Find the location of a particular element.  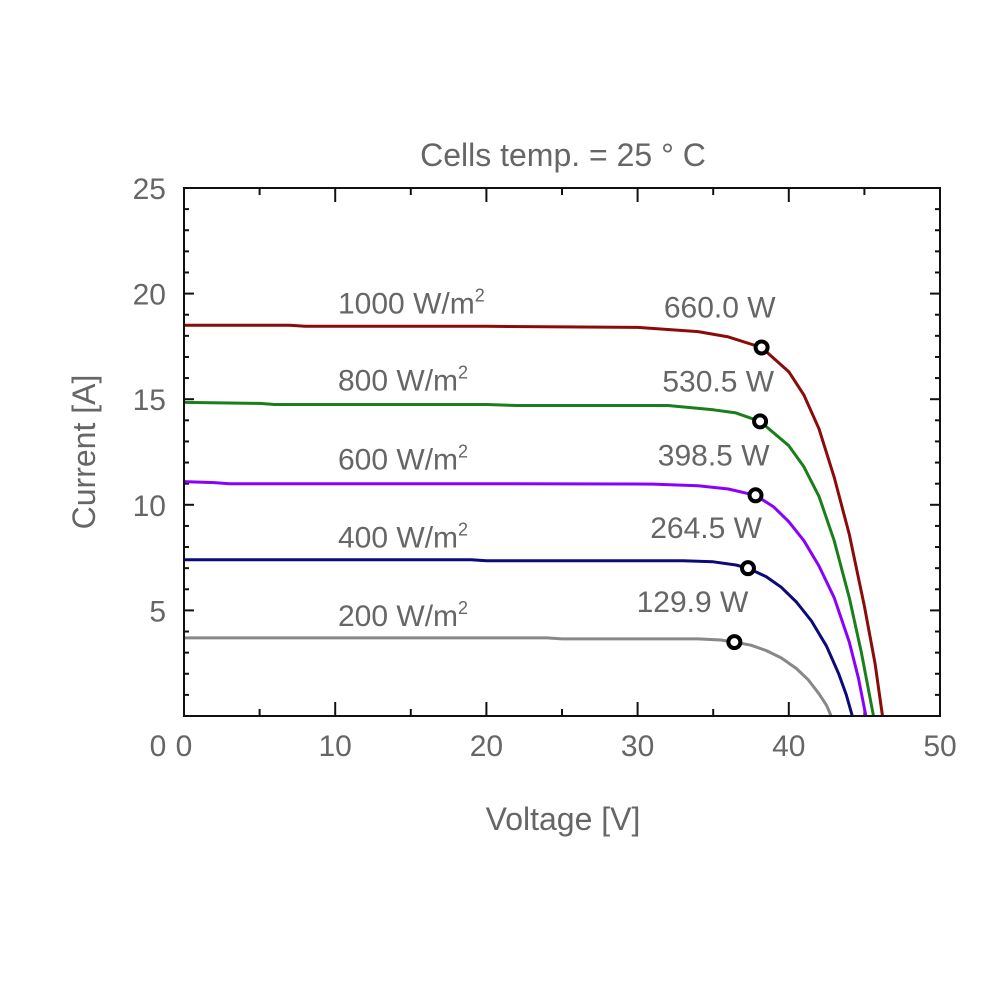

irradiance-label: 1000 W/m2 is located at coordinates (411, 302).